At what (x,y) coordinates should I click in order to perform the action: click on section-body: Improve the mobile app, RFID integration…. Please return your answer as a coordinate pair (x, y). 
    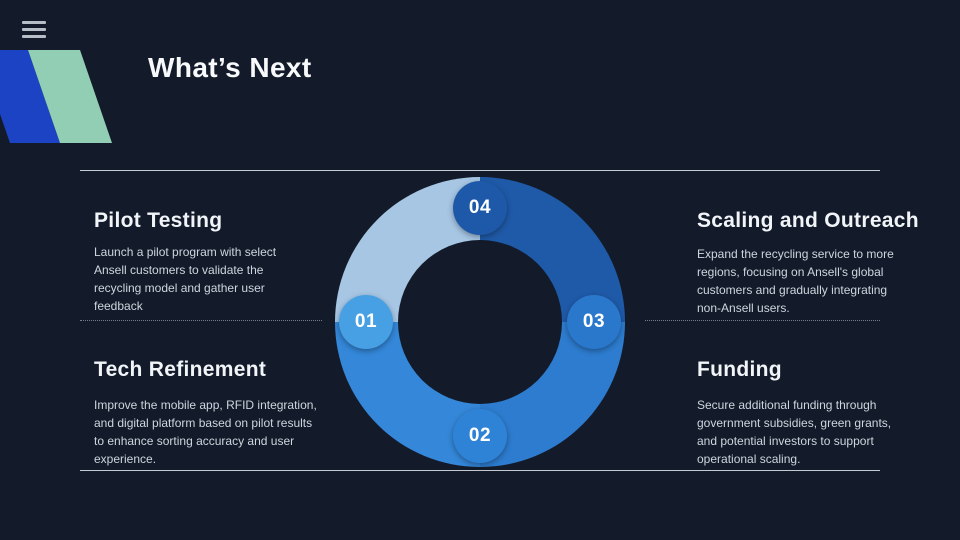
    Looking at the image, I should click on (205, 432).